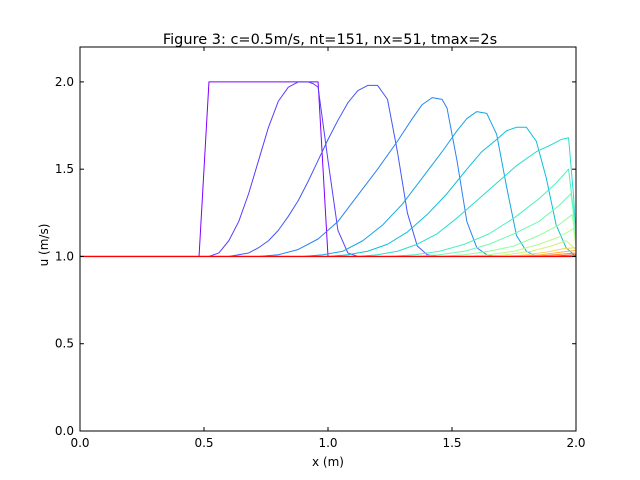  What do you see at coordinates (327, 443) in the screenshot?
I see `x-tick-label: 1.0` at bounding box center [327, 443].